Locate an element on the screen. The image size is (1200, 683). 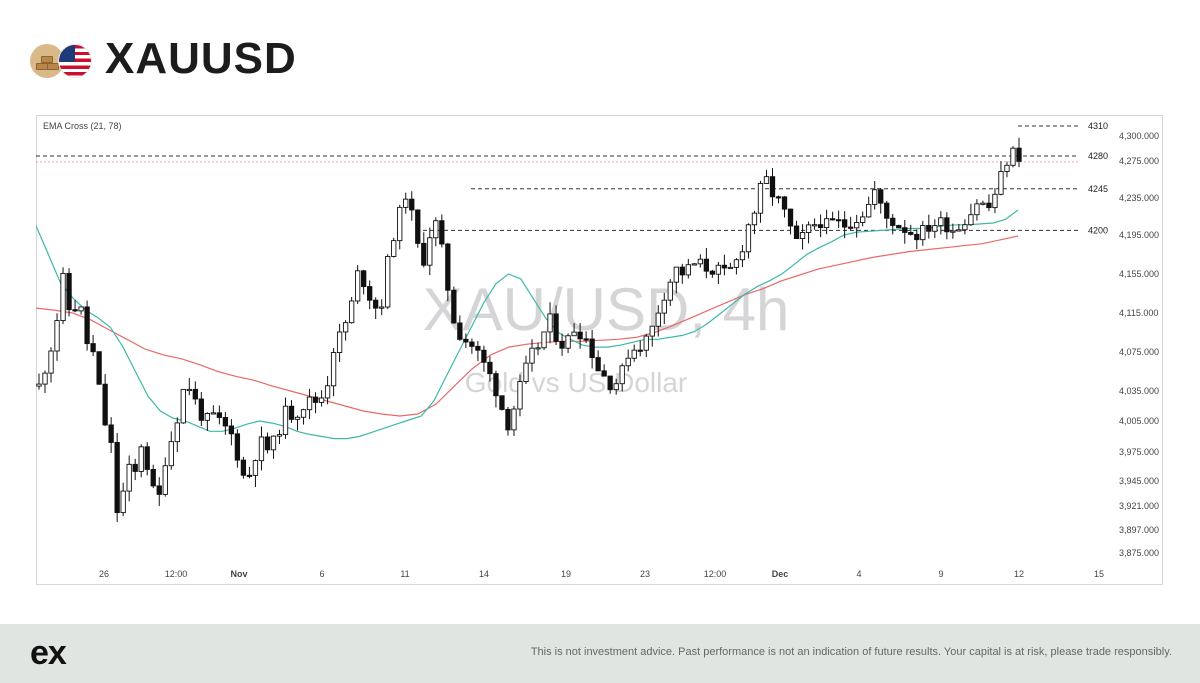
brand-logo: ex is located at coordinates (48, 653).